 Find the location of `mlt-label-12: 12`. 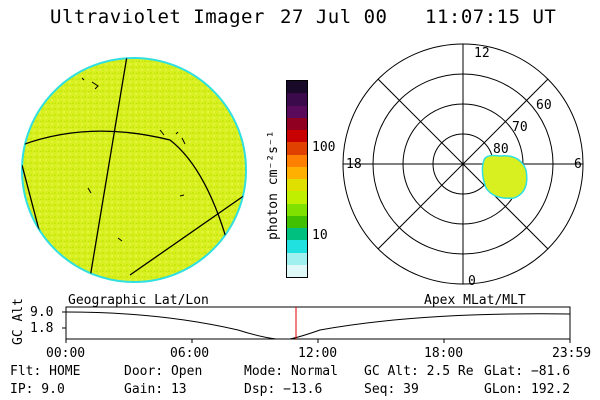

mlt-label-12: 12 is located at coordinates (482, 53).